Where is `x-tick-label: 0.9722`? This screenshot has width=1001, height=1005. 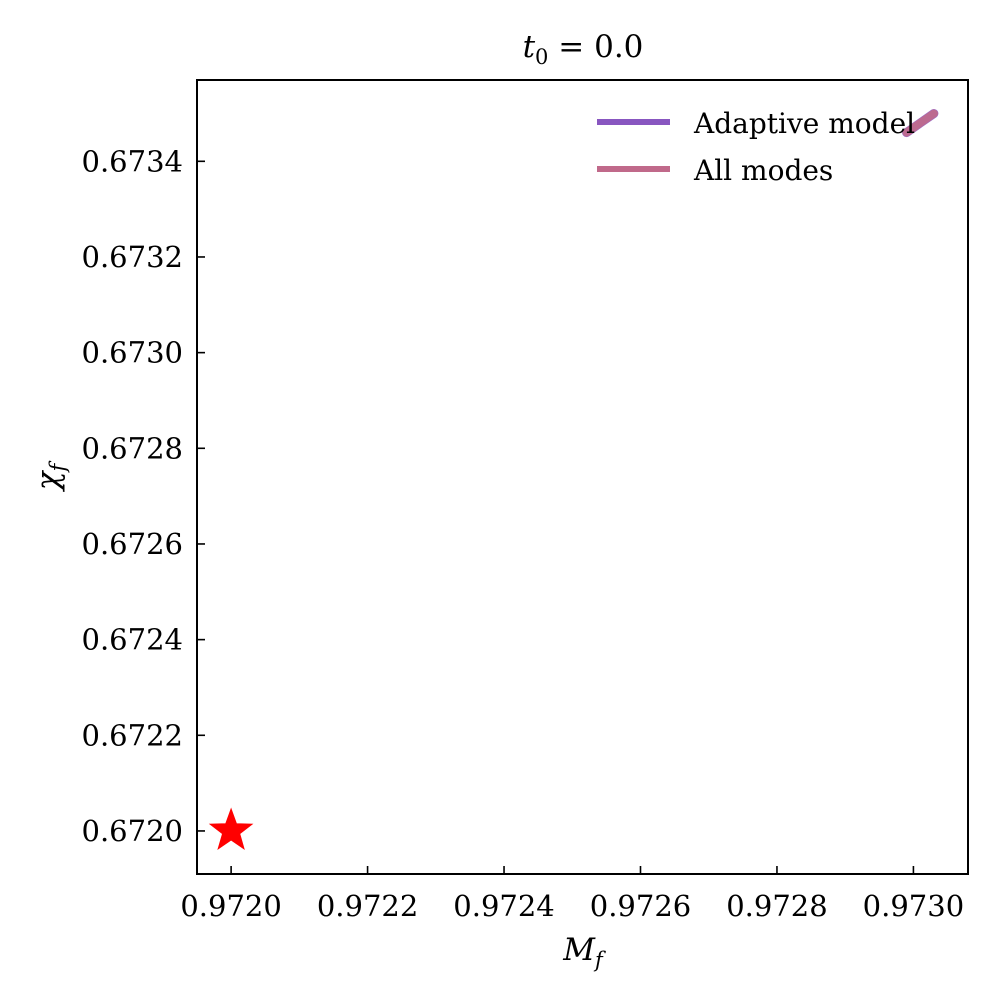 x-tick-label: 0.9722 is located at coordinates (367, 906).